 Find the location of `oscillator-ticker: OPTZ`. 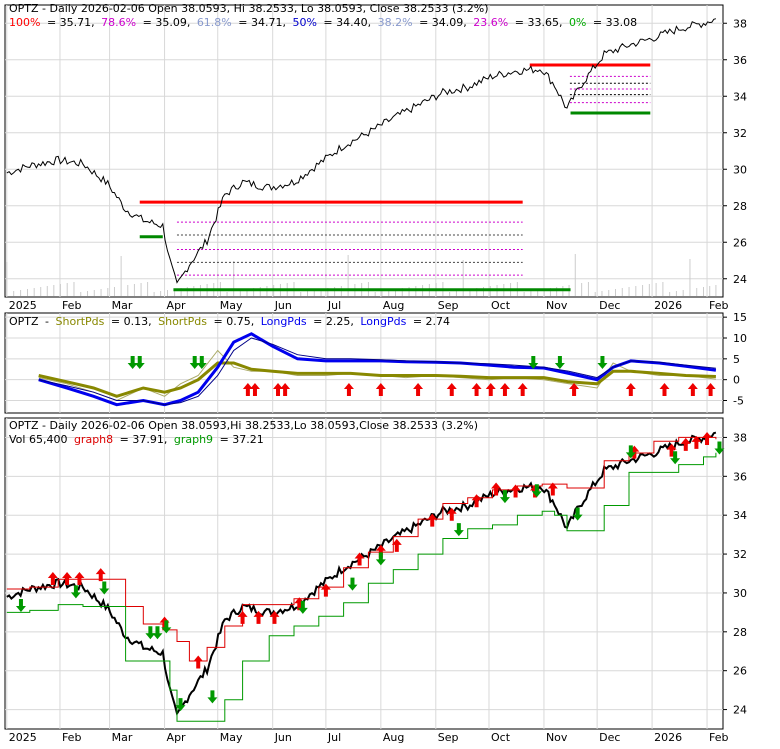

oscillator-ticker: OPTZ is located at coordinates (24, 321).